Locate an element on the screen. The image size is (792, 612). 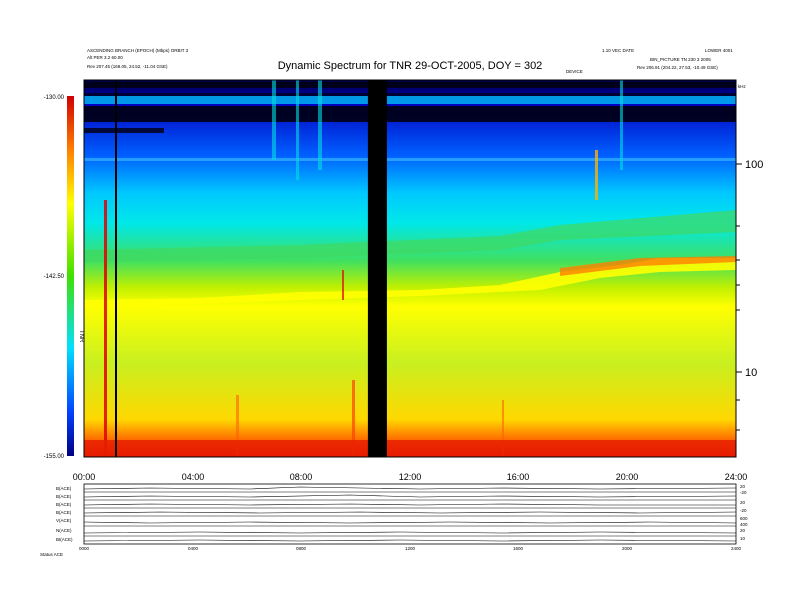
header-mid: DEVICE is located at coordinates (574, 71).